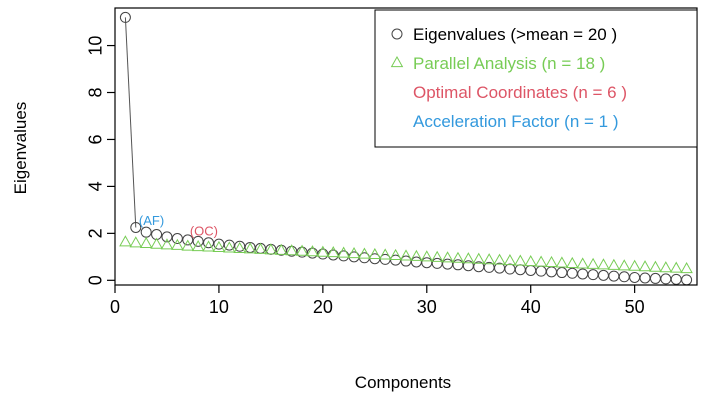  Describe the element at coordinates (323, 307) in the screenshot. I see `x-tick-label: 20` at that location.